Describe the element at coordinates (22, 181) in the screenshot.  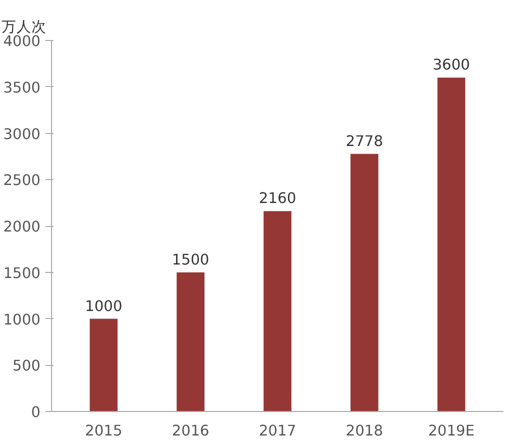
I see `y-tick-label: 2500` at that location.